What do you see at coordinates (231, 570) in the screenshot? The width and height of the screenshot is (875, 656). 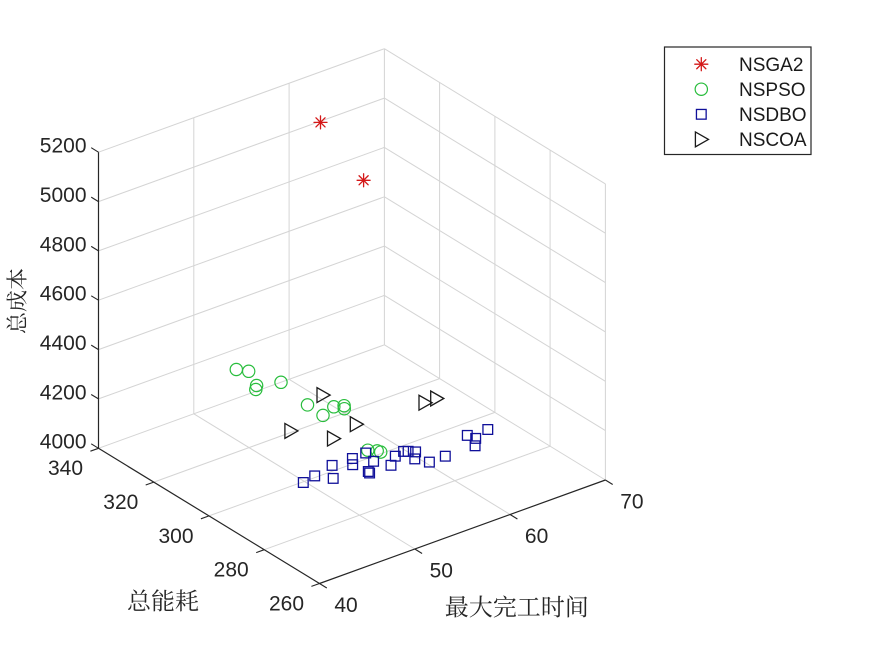 I see `svg-text: 280` at bounding box center [231, 570].